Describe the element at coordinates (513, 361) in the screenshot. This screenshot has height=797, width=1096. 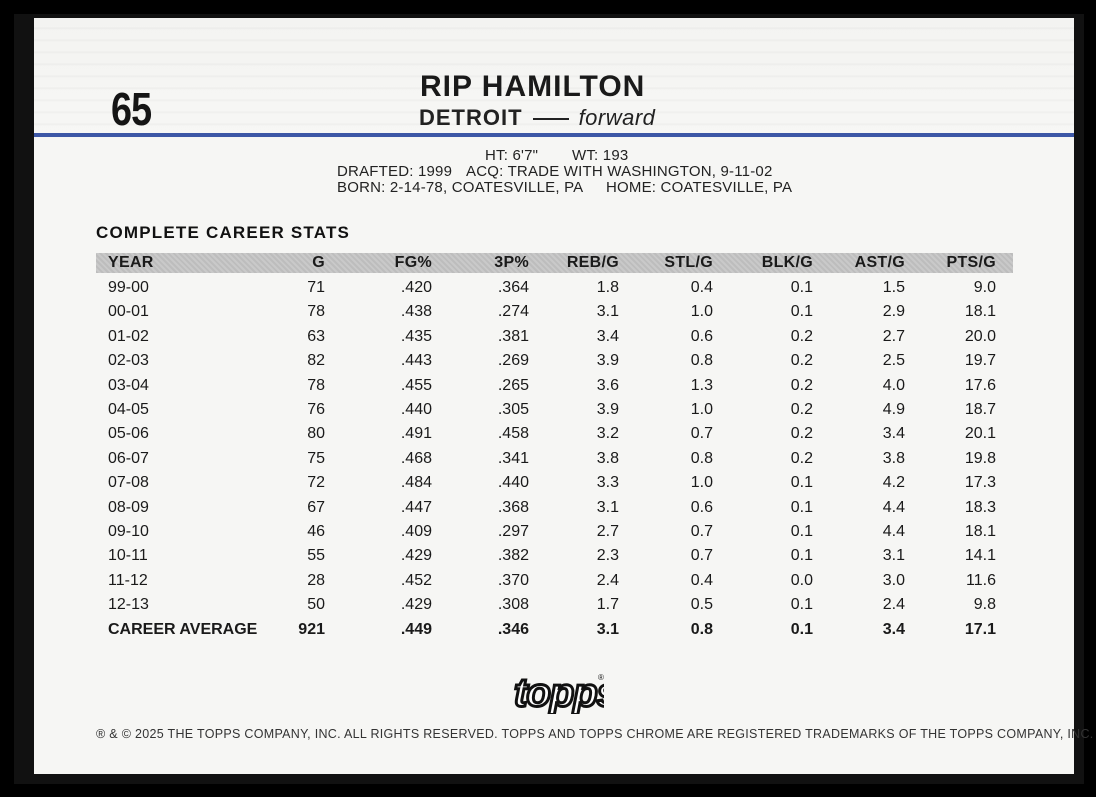
I see `cell-3p-pct: .269` at that location.